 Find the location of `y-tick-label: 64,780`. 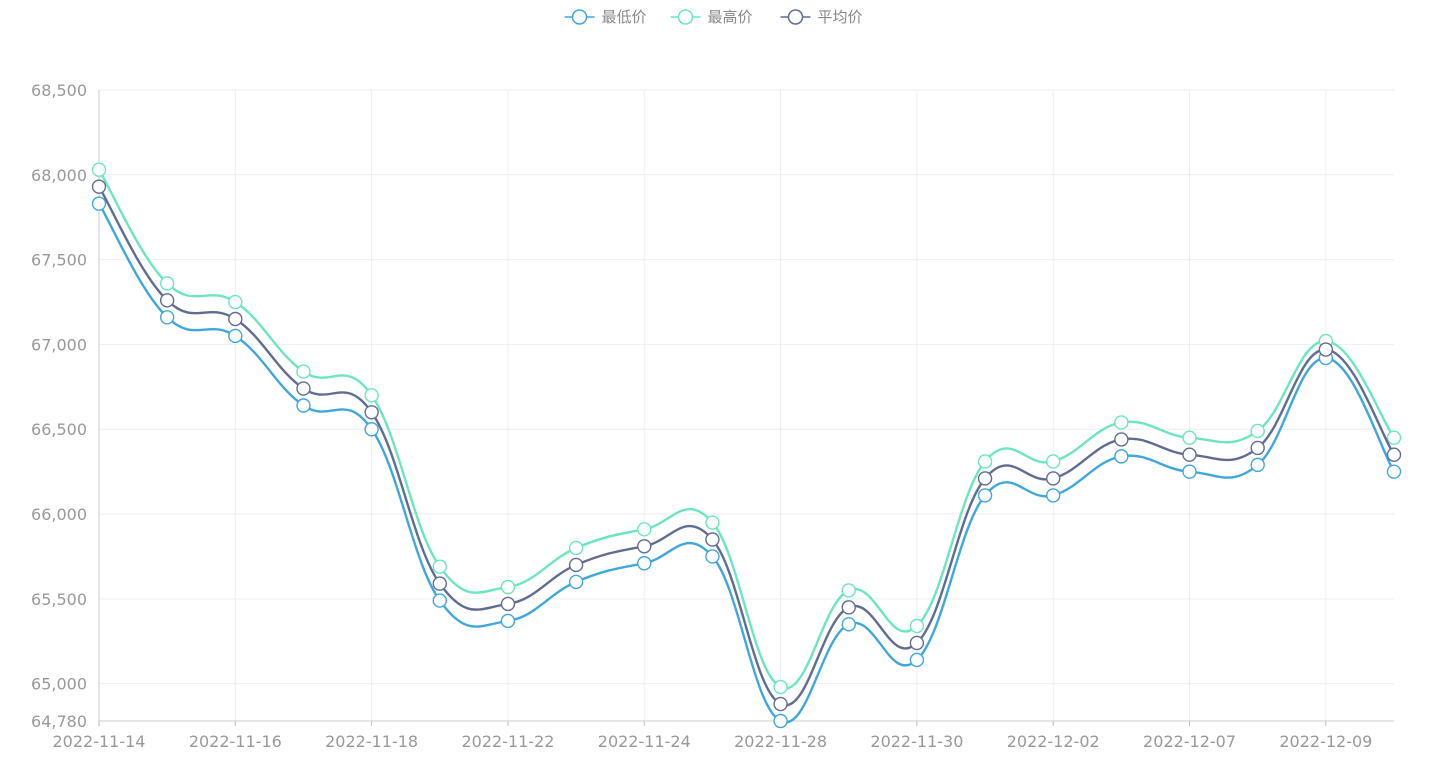

y-tick-label: 64,780 is located at coordinates (59, 721).